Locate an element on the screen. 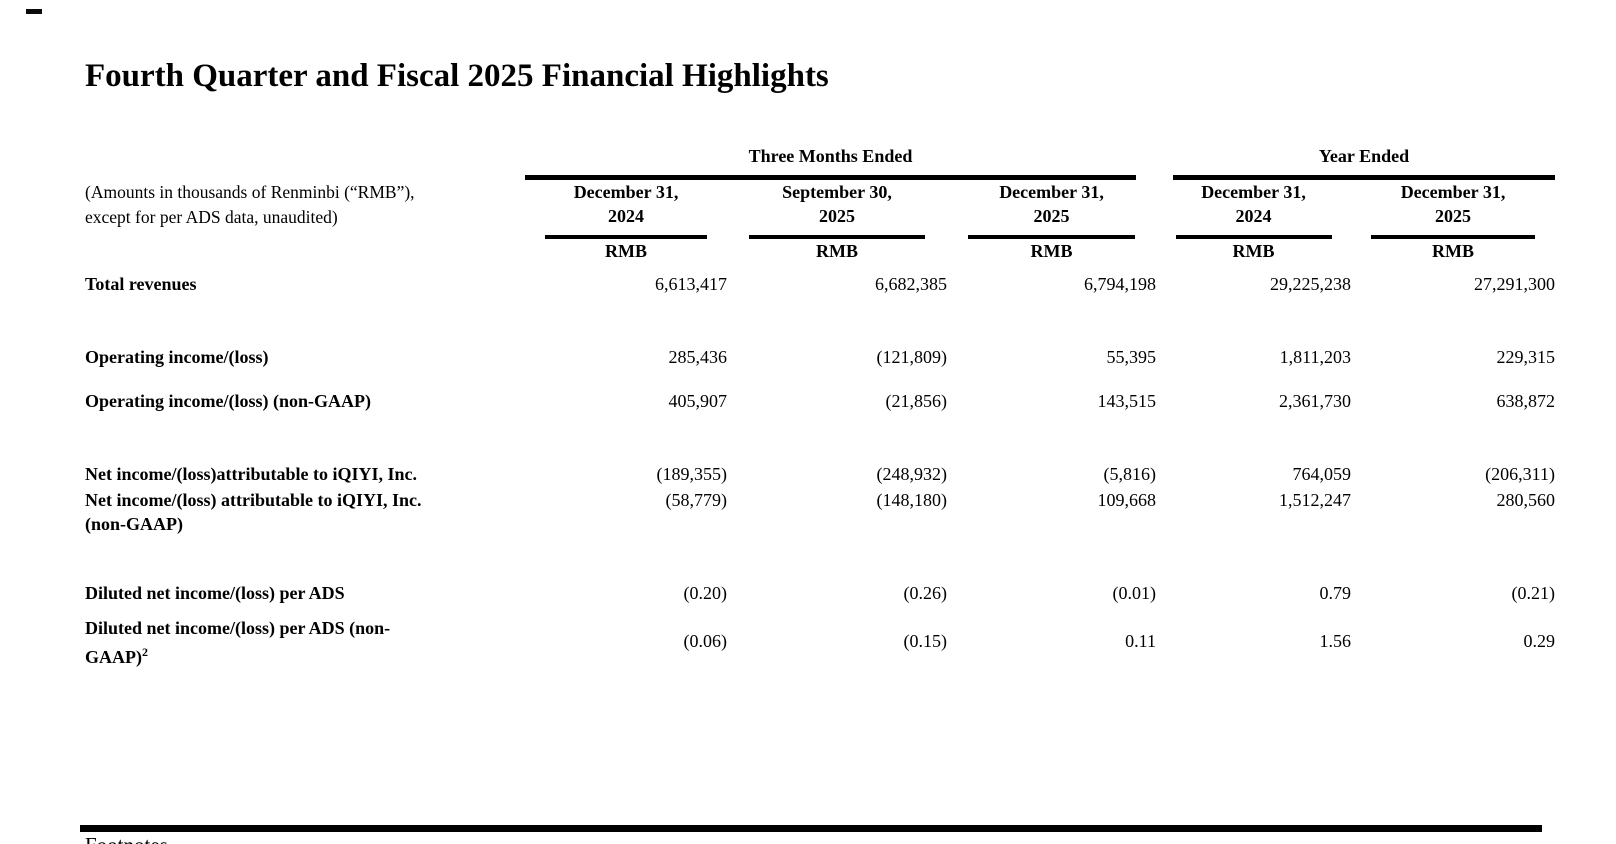  row-label: Operating income/(loss) is located at coordinates (177, 357).